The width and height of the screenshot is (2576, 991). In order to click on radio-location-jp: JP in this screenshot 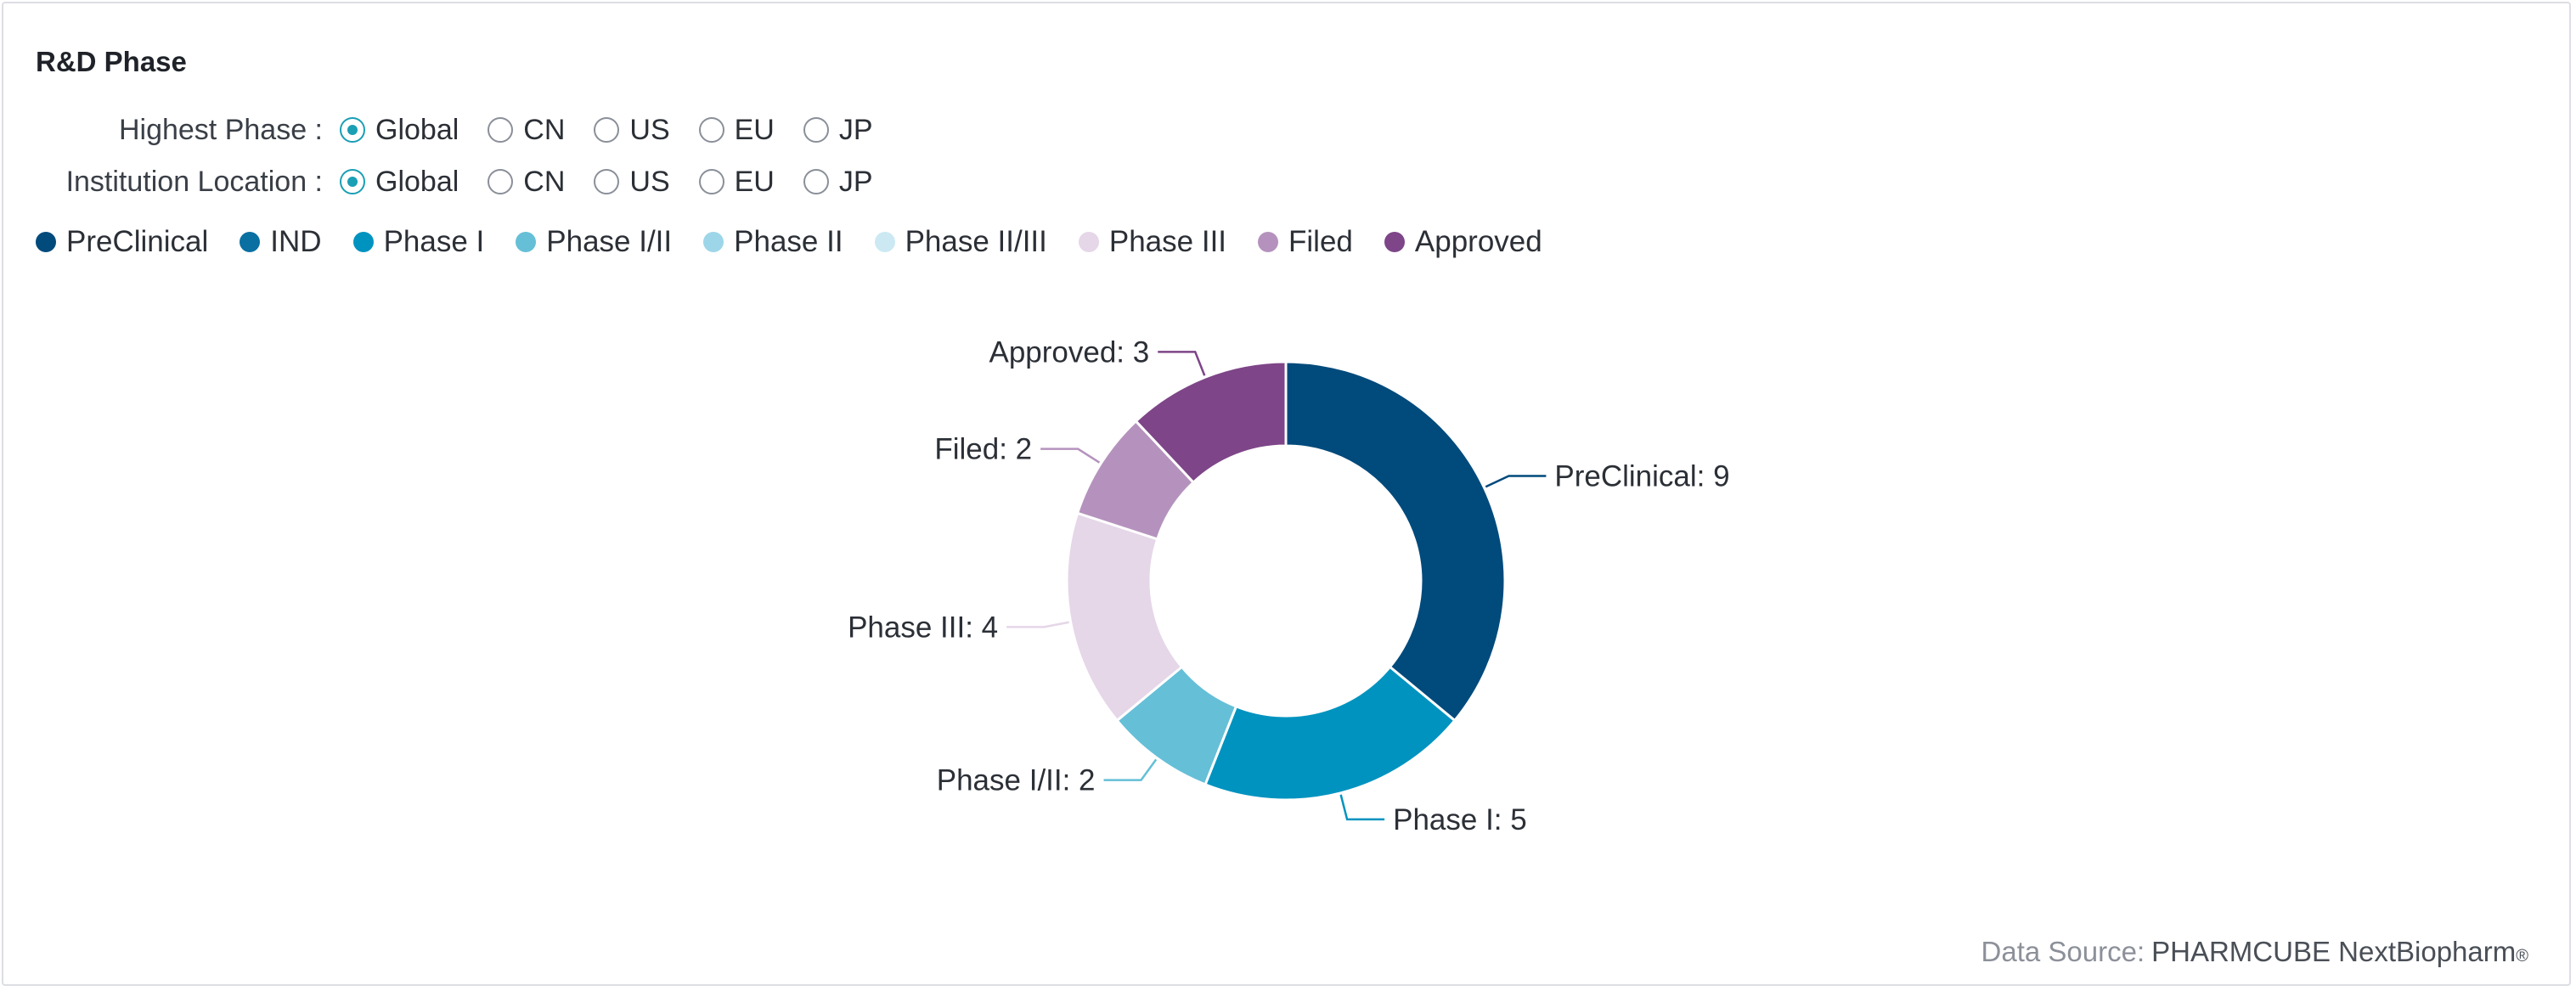, I will do `click(838, 182)`.